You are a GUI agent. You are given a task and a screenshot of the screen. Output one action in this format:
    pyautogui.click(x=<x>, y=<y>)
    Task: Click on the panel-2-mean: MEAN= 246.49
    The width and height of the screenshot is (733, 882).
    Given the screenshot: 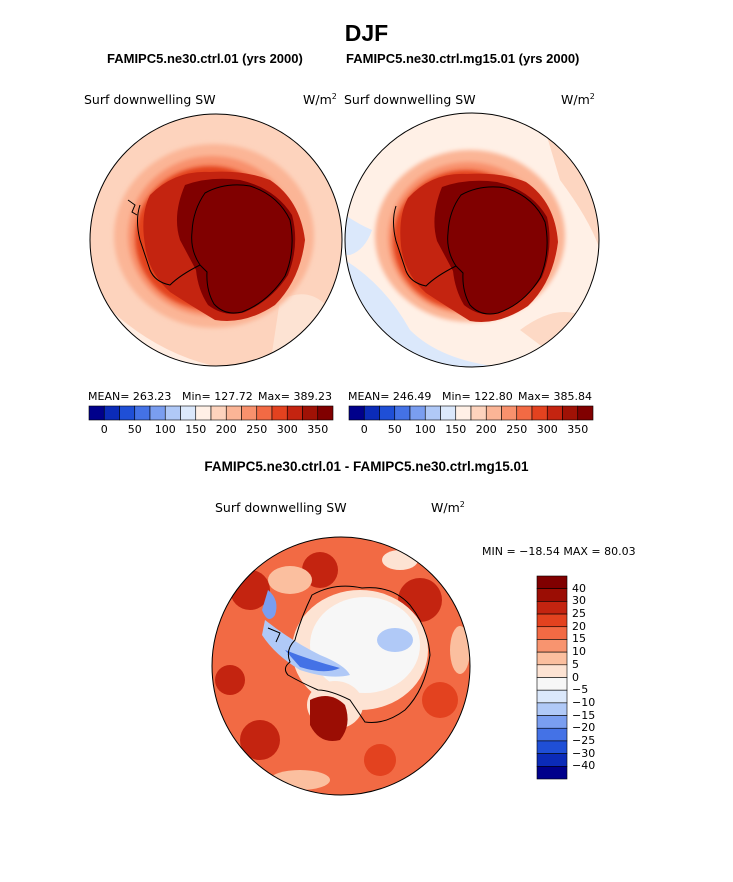 What is the action you would take?
    pyautogui.click(x=390, y=396)
    